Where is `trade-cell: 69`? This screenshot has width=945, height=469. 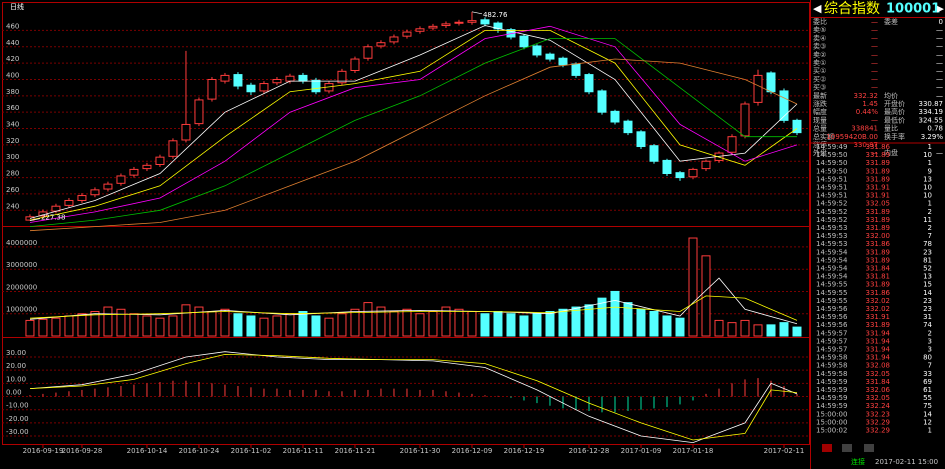
trade-cell: 69 is located at coordinates (927, 382).